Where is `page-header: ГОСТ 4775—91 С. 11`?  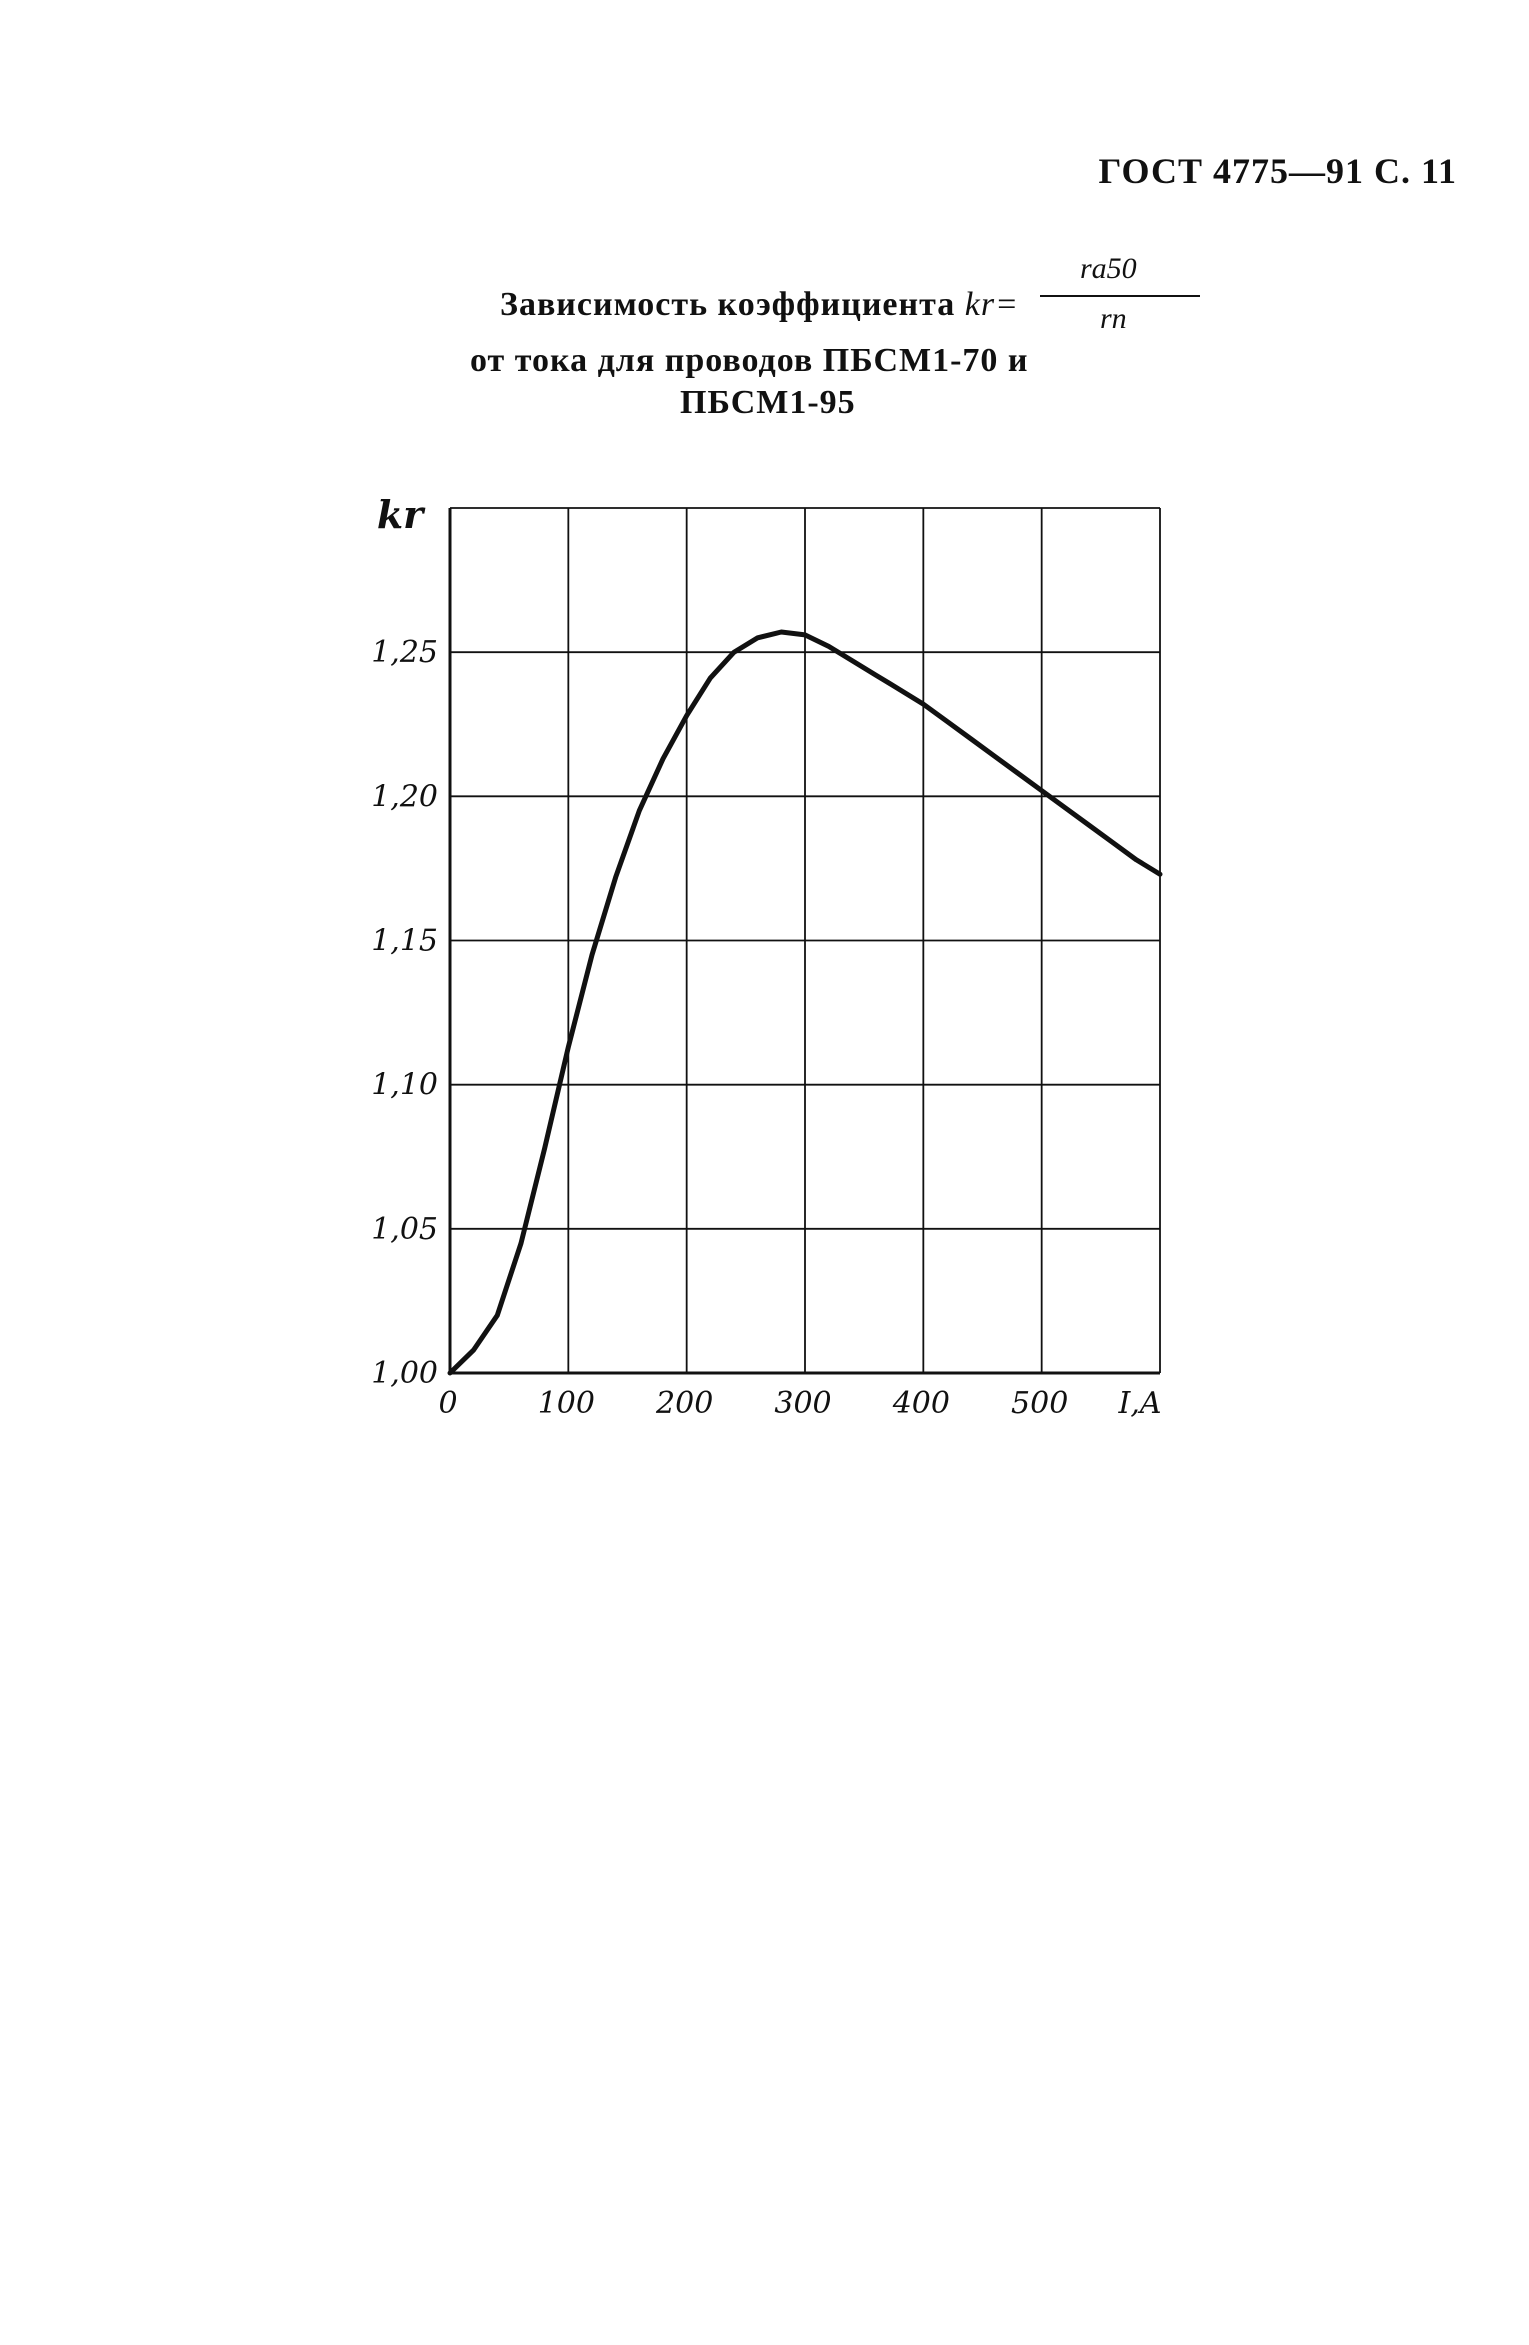
page-header: ГОСТ 4775—91 С. 11 is located at coordinates (1277, 171).